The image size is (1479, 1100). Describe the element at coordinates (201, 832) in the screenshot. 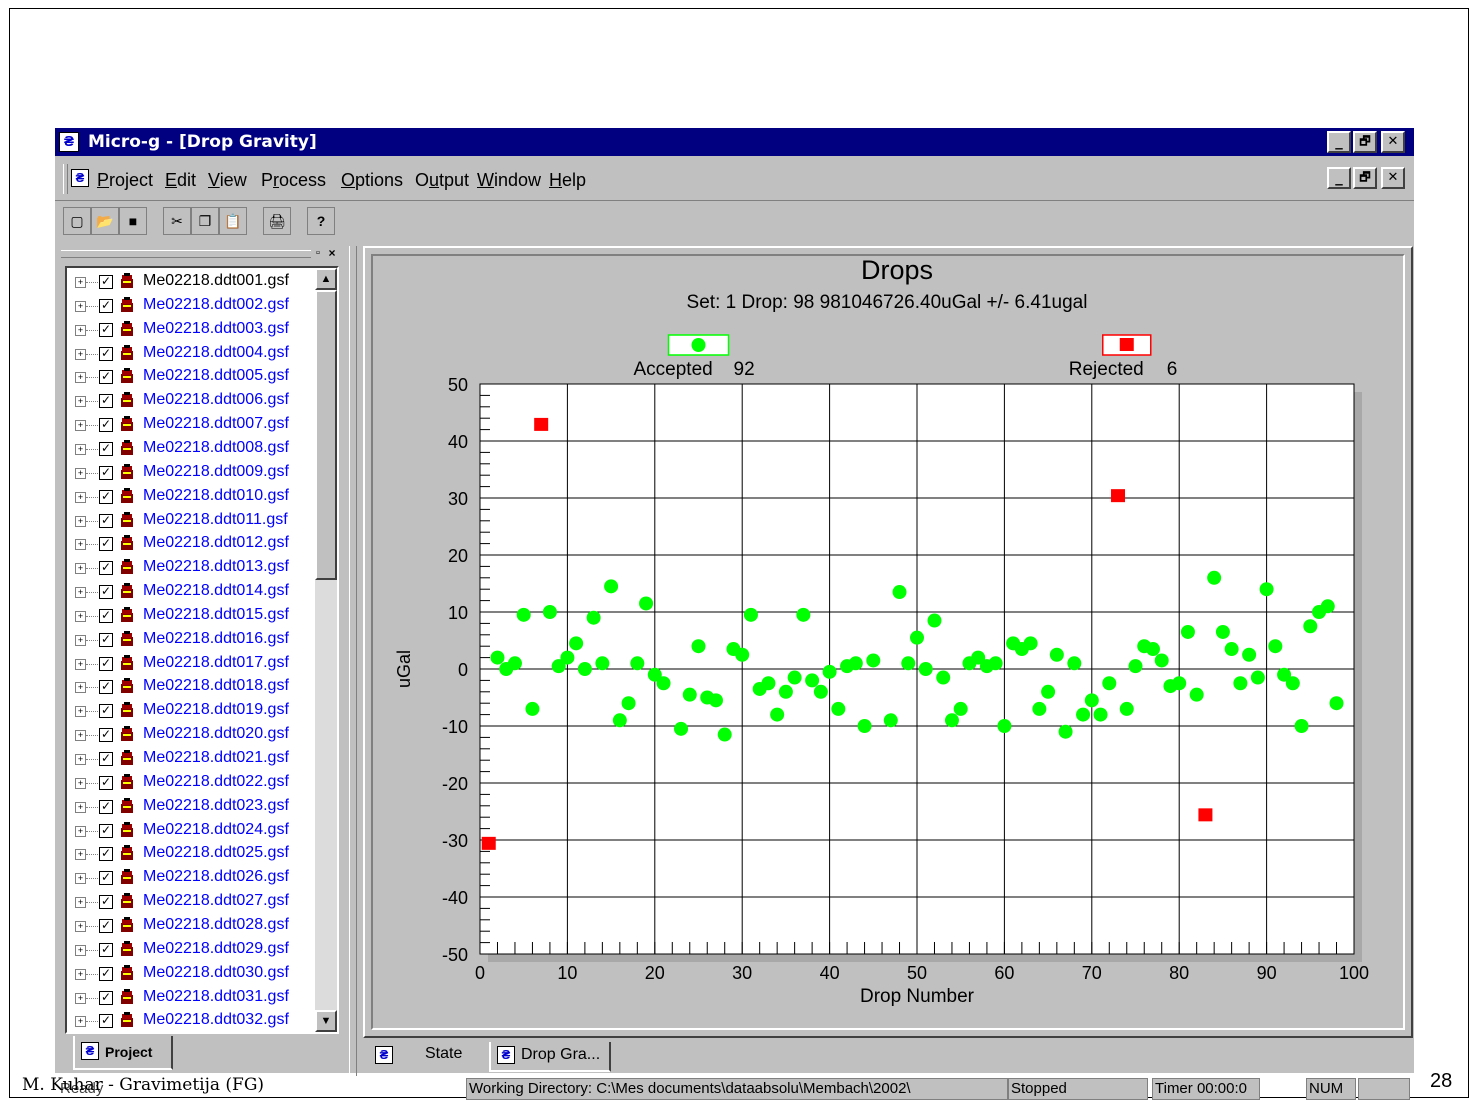

I see `tree-item: + ✓ Me02218.ddt024.gsf` at that location.